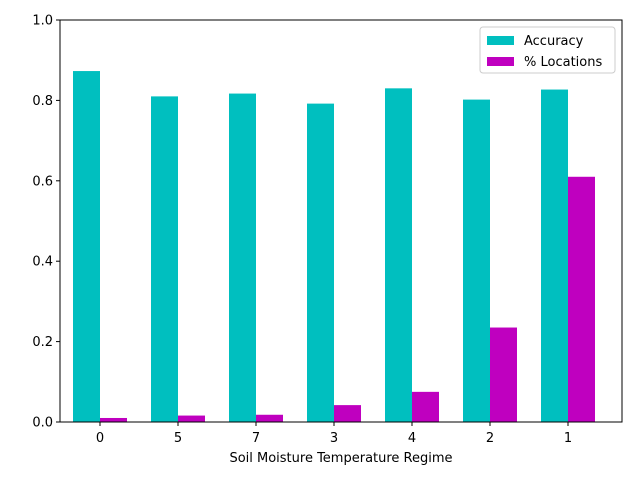 This screenshot has width=640, height=480. I want to click on x-tick-label: 4, so click(412, 438).